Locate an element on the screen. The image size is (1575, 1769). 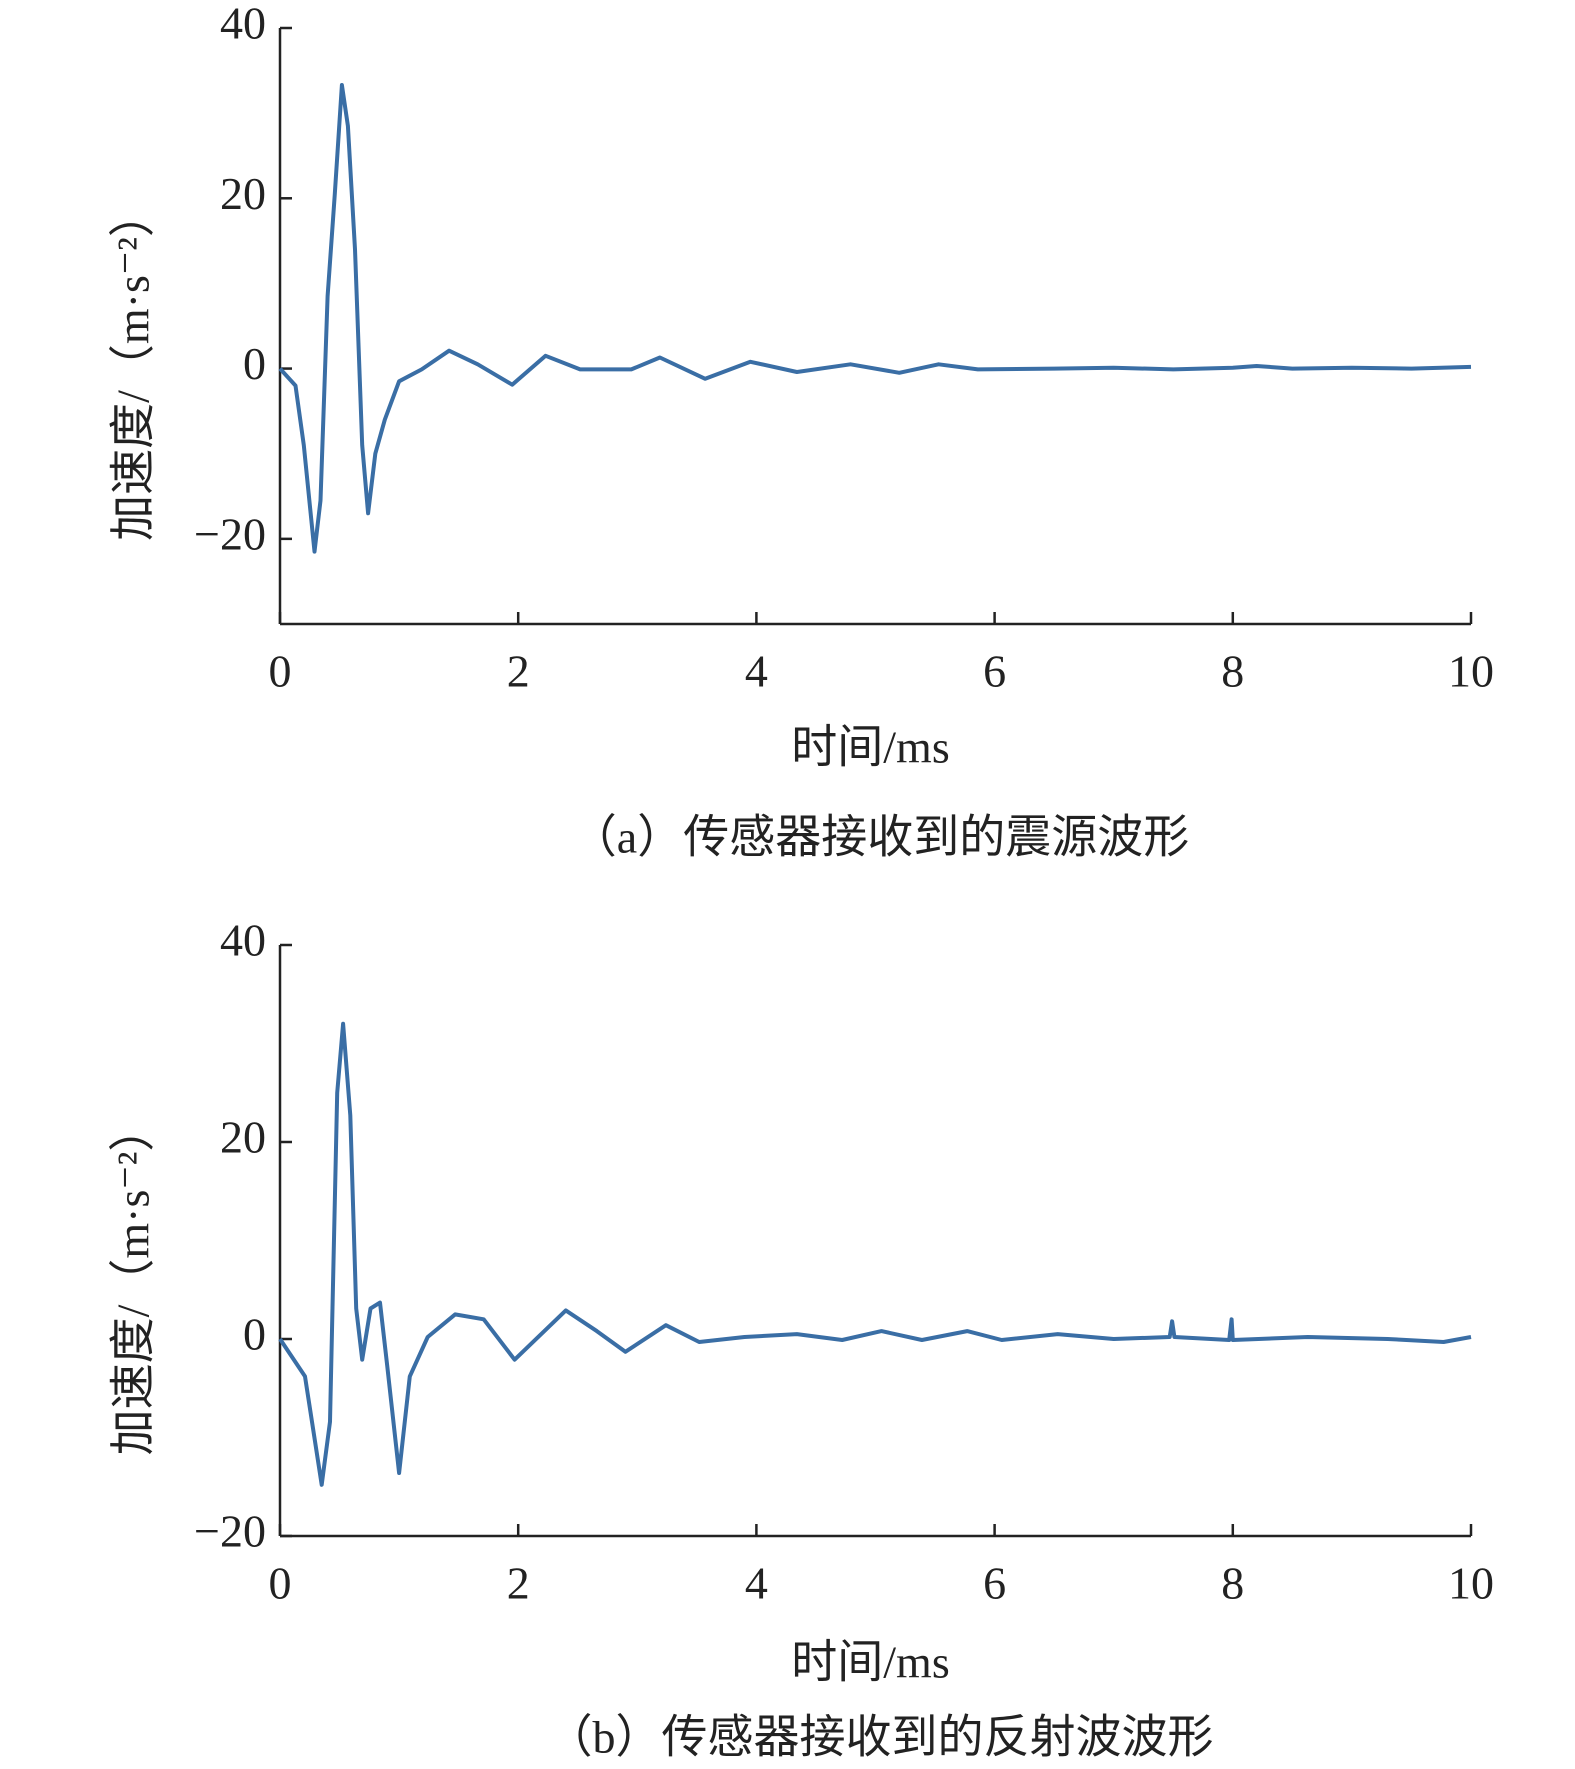
caption: （a）传感器接收到的震源波形 is located at coordinates (880, 837).